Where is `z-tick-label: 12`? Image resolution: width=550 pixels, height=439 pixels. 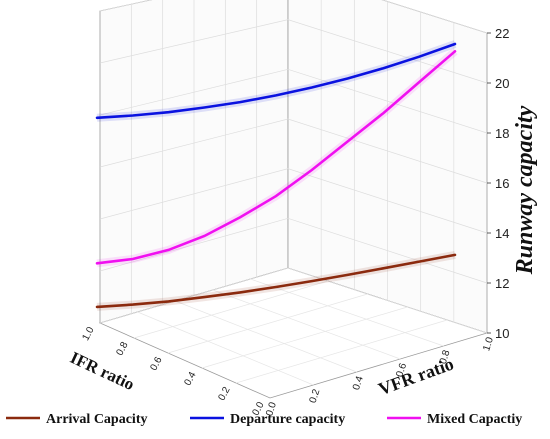
z-tick-label: 12 is located at coordinates (502, 283).